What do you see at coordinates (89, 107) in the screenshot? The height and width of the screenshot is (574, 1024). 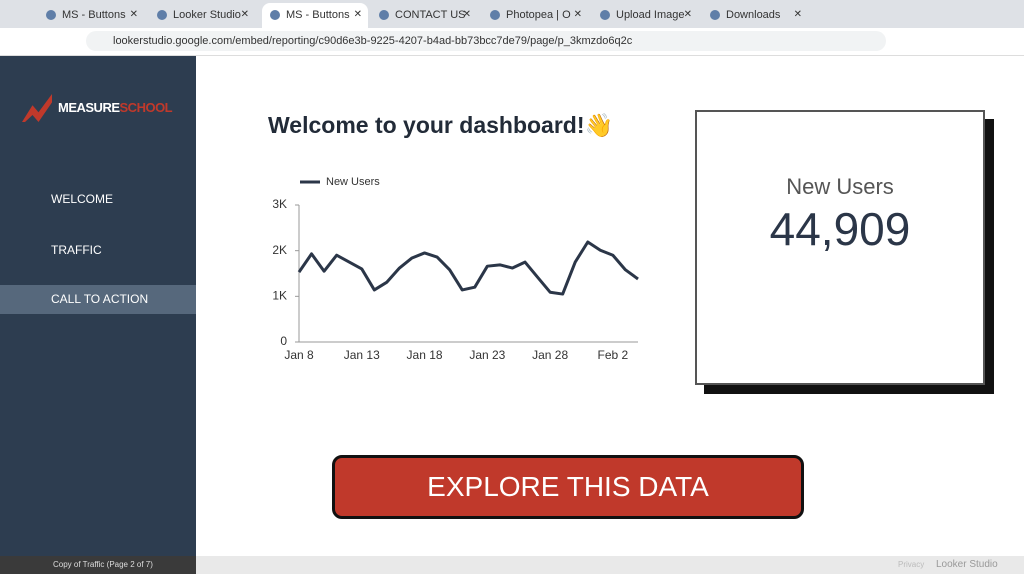 I see `logo-text: MEASURE` at bounding box center [89, 107].